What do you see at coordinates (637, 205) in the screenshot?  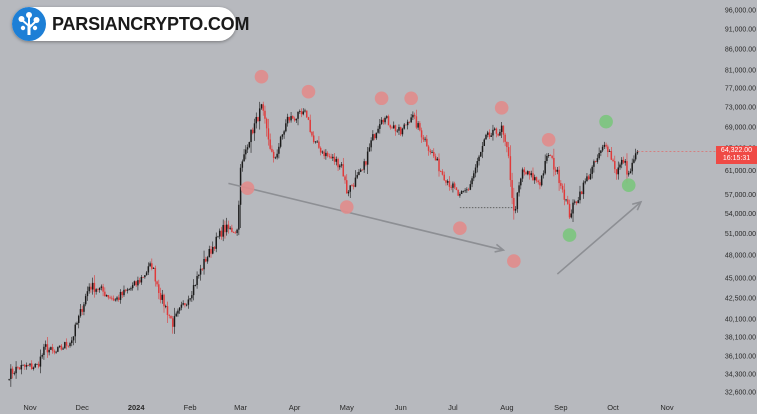 I see `trend-arrow-up-head` at bounding box center [637, 205].